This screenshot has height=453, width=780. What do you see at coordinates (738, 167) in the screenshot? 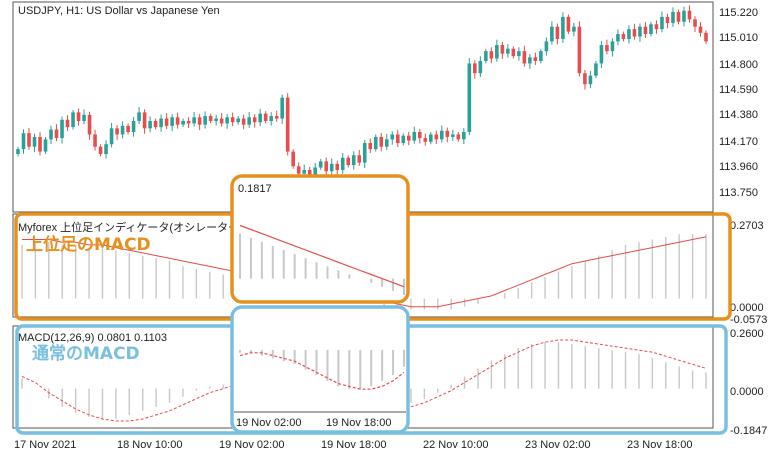
I see `price-tick: 113.960` at bounding box center [738, 167].